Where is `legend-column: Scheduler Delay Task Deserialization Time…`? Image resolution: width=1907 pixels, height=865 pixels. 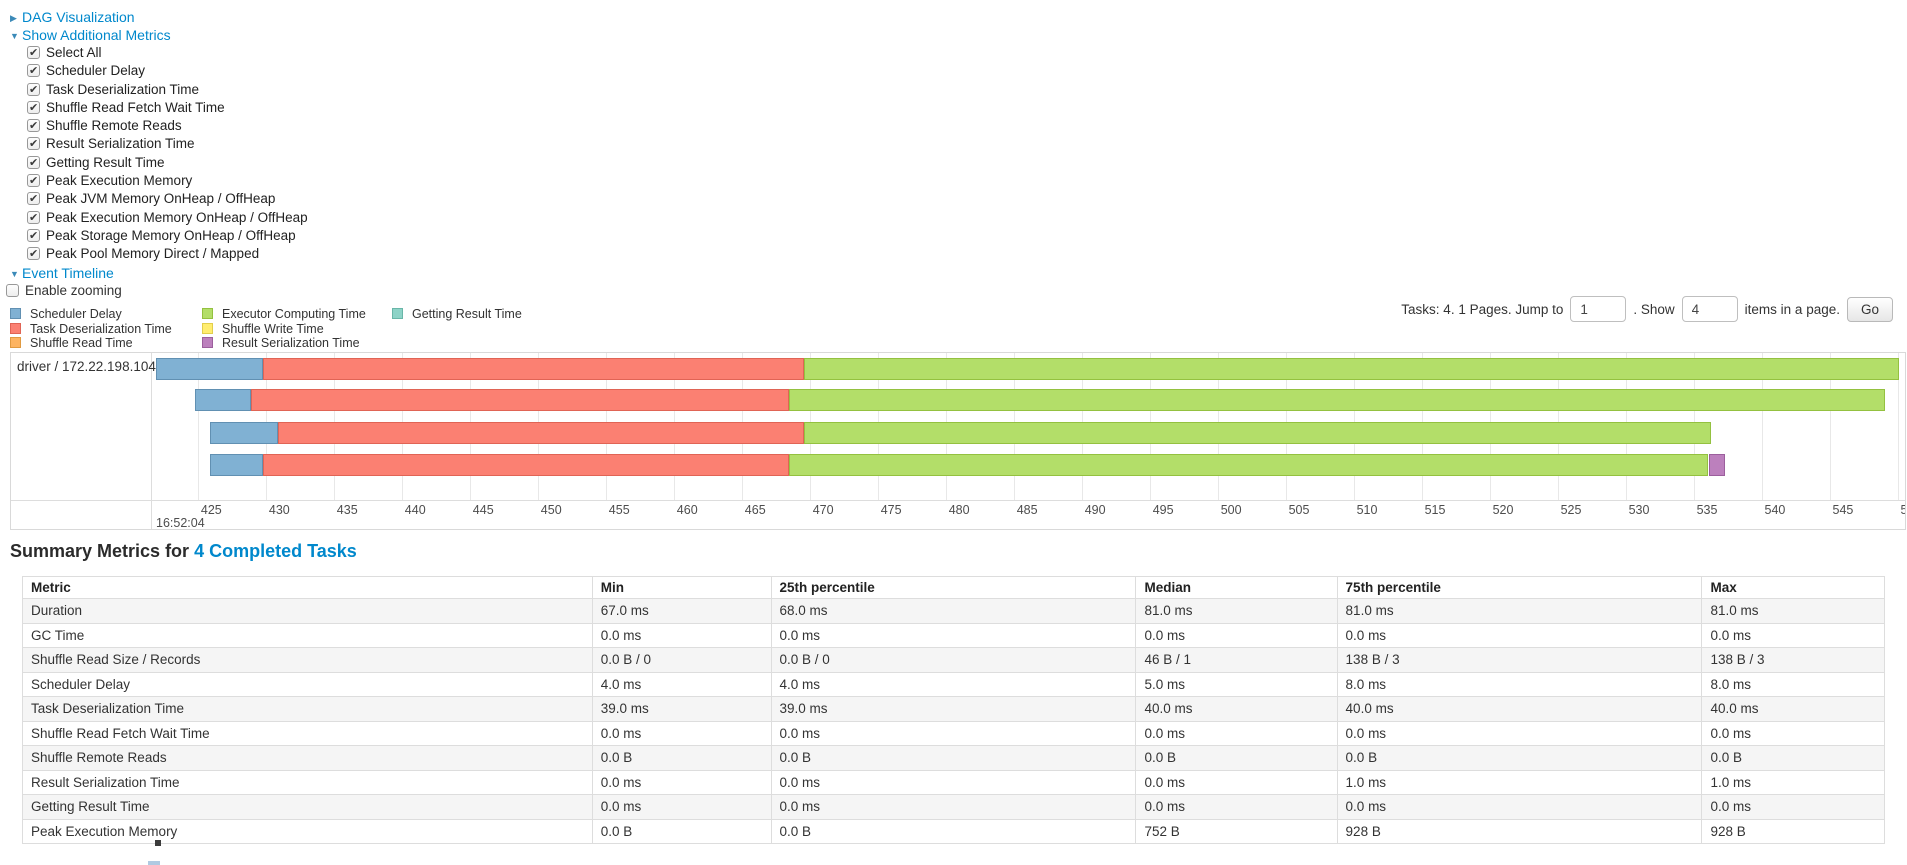
legend-column: Scheduler Delay Task Deserialization Time… is located at coordinates (91, 329).